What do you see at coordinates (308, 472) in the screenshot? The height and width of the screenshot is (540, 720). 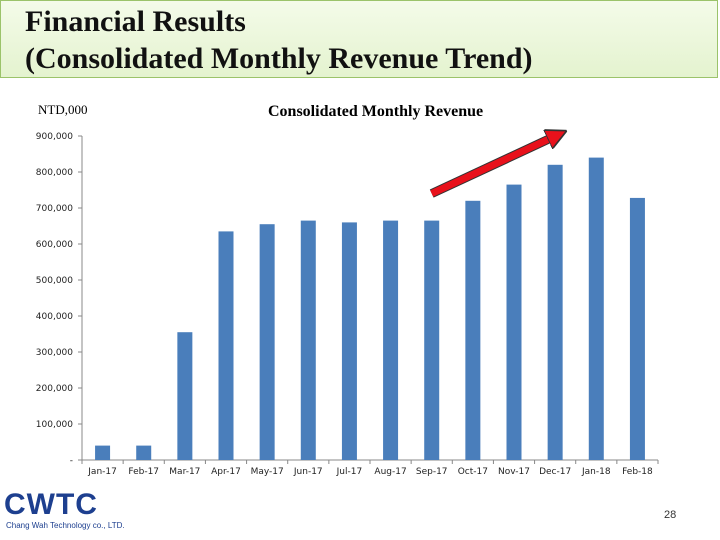 I see `x-tick-label: Jun-17` at bounding box center [308, 472].